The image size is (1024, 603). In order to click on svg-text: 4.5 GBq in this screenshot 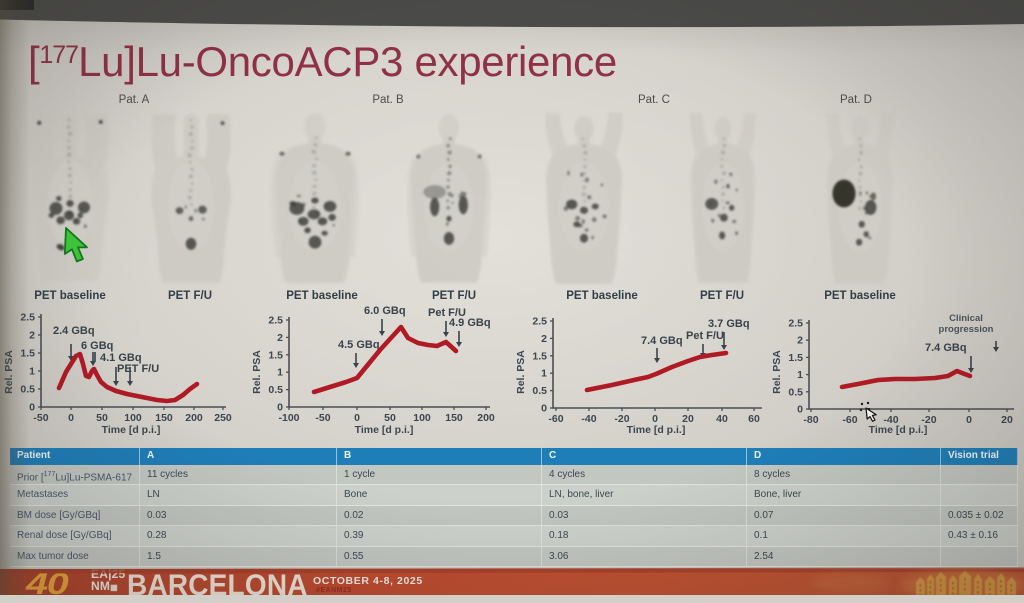, I will do `click(359, 345)`.